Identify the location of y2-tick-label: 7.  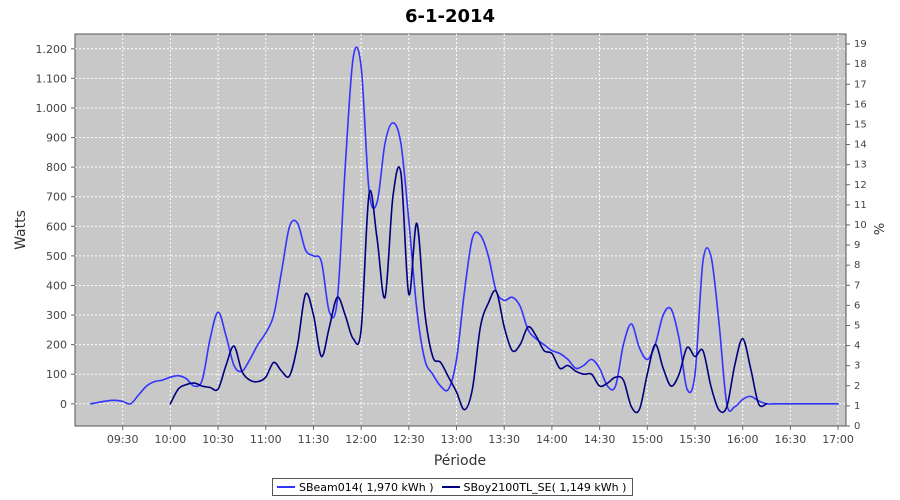
(857, 285).